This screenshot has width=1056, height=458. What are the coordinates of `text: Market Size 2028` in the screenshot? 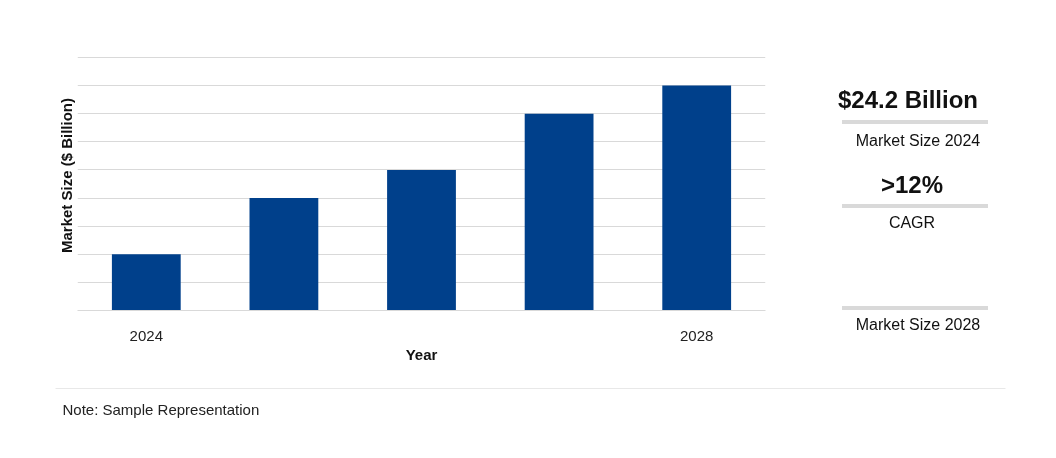 It's located at (918, 325).